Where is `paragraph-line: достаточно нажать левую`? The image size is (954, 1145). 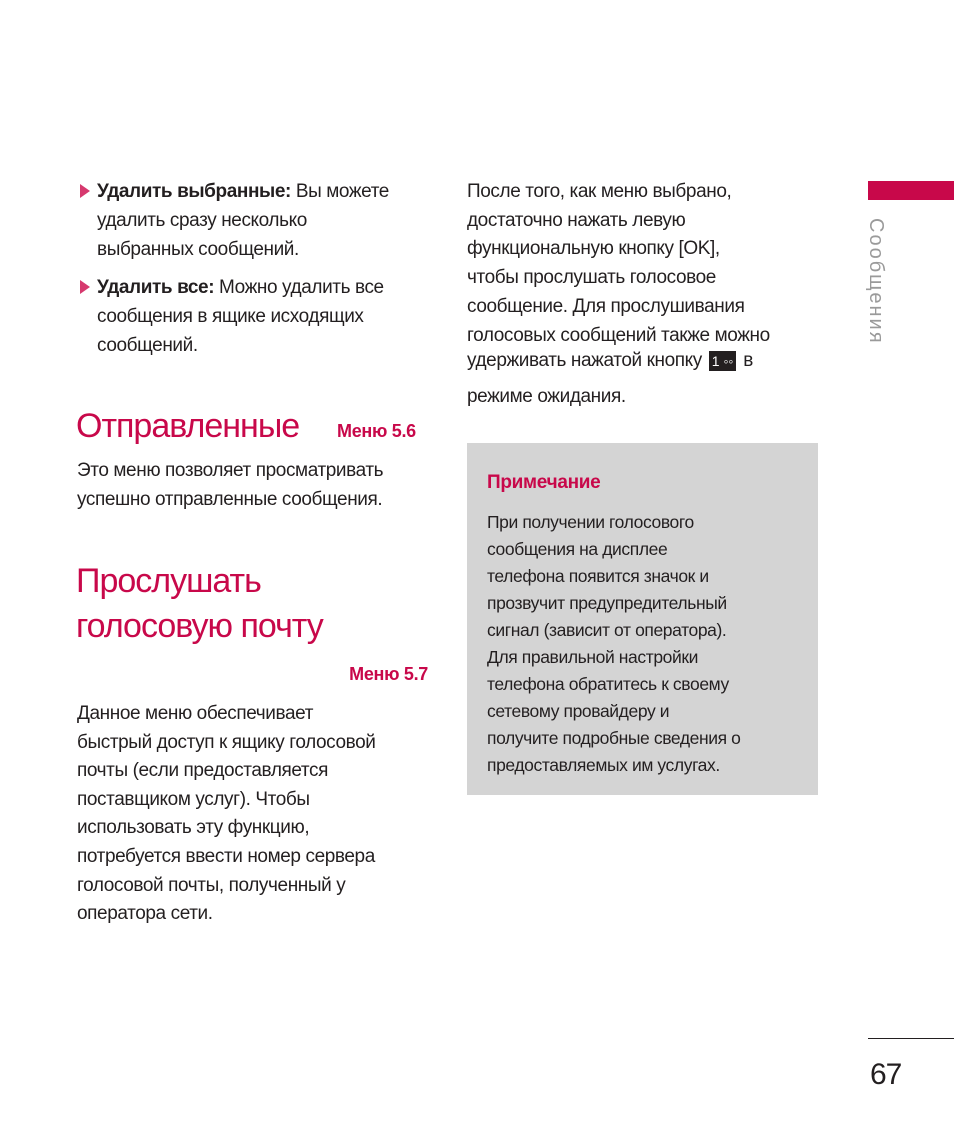
paragraph-line: достаточно нажать левую is located at coordinates (576, 220).